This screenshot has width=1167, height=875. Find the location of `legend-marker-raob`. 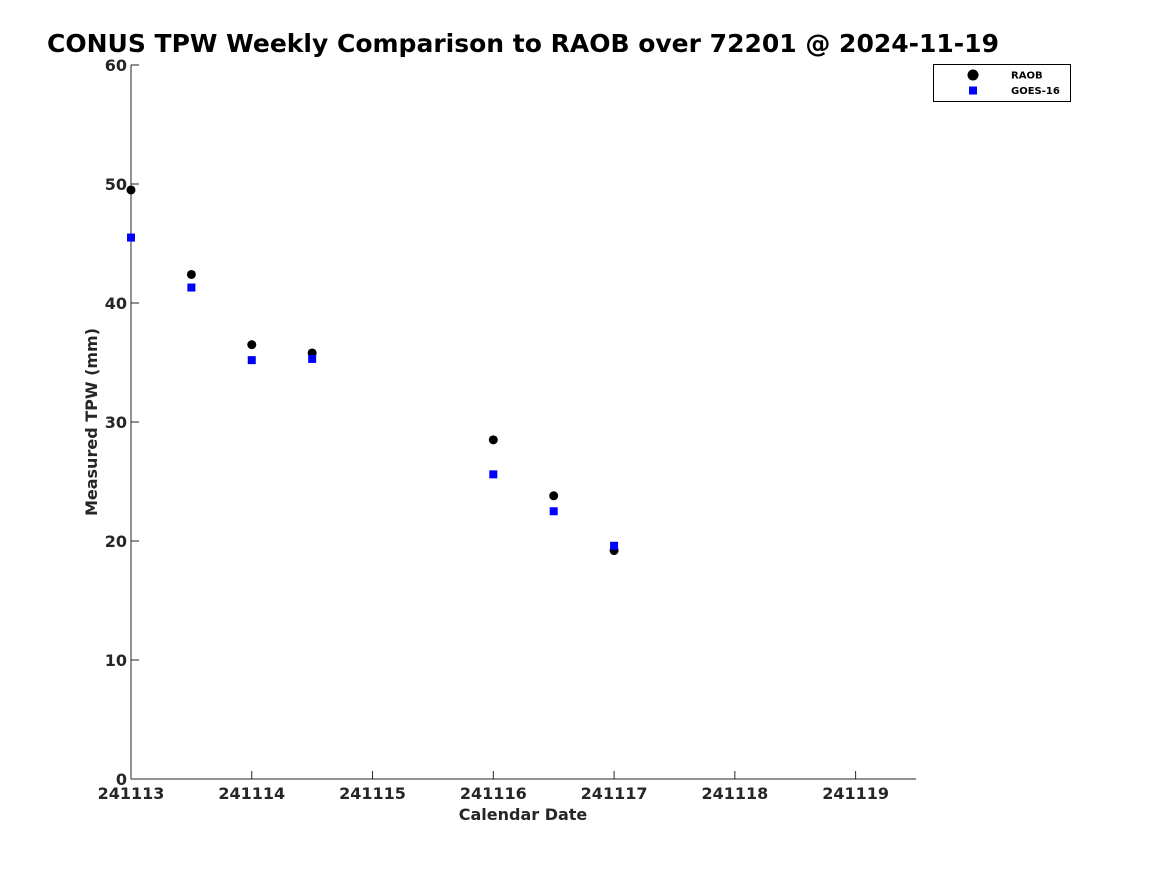

legend-marker-raob is located at coordinates (973, 75).